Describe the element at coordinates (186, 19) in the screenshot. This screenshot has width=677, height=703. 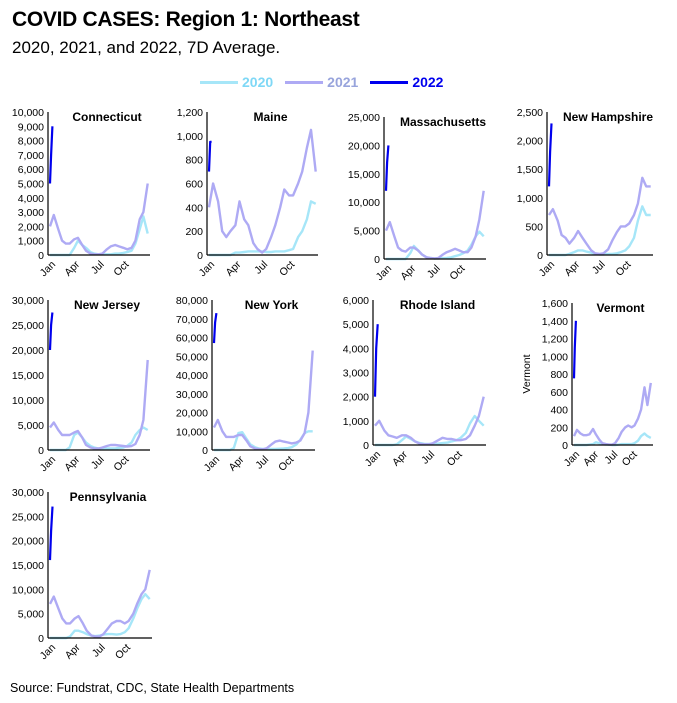
I see `chart-title: COVID CASES: Region 1: Northeast` at that location.